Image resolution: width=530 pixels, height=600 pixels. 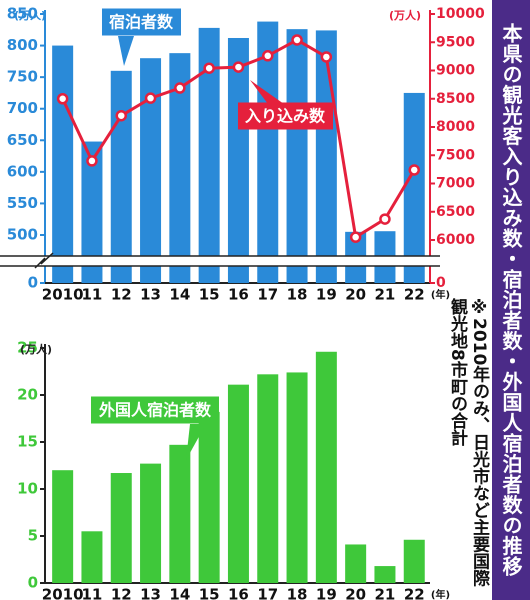 I want to click on y2-tick-label: 8500, so click(x=455, y=99).